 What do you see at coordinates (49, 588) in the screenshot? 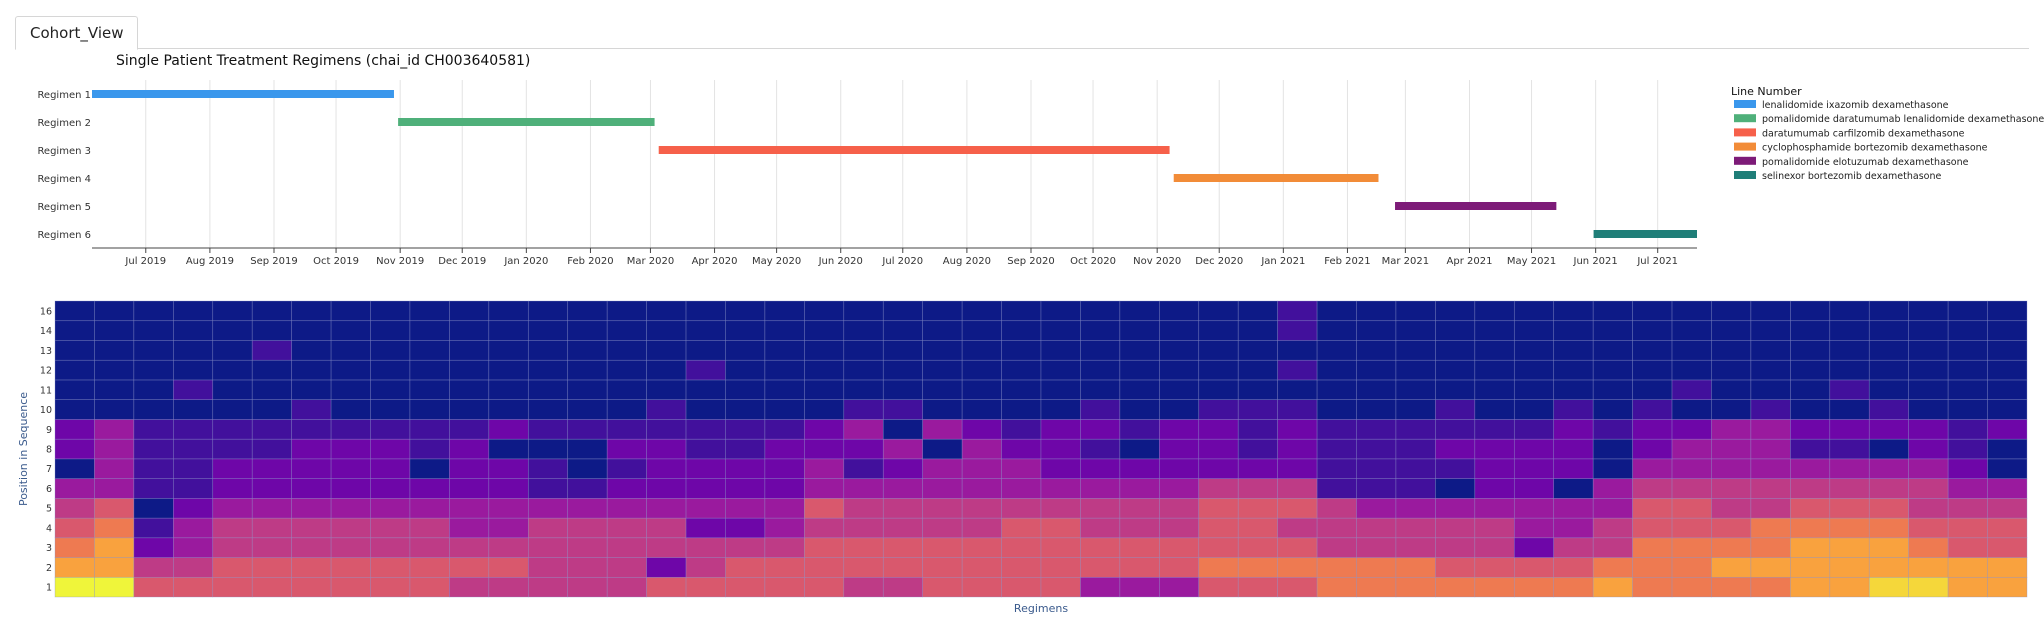
I see `heatmap-y-tick-label: 1` at bounding box center [49, 588].